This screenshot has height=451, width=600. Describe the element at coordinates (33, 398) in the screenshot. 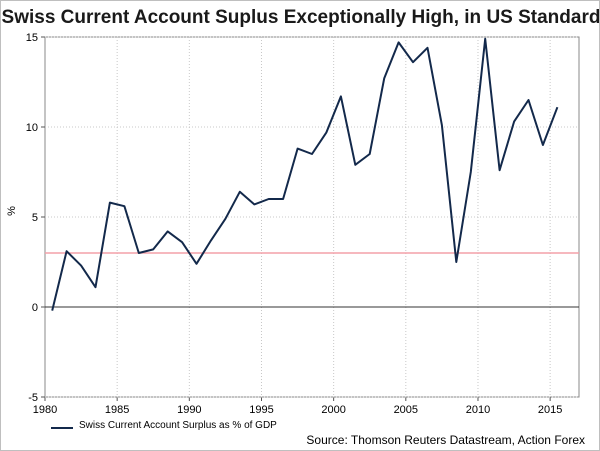

I see `y-tick-label: -5` at that location.